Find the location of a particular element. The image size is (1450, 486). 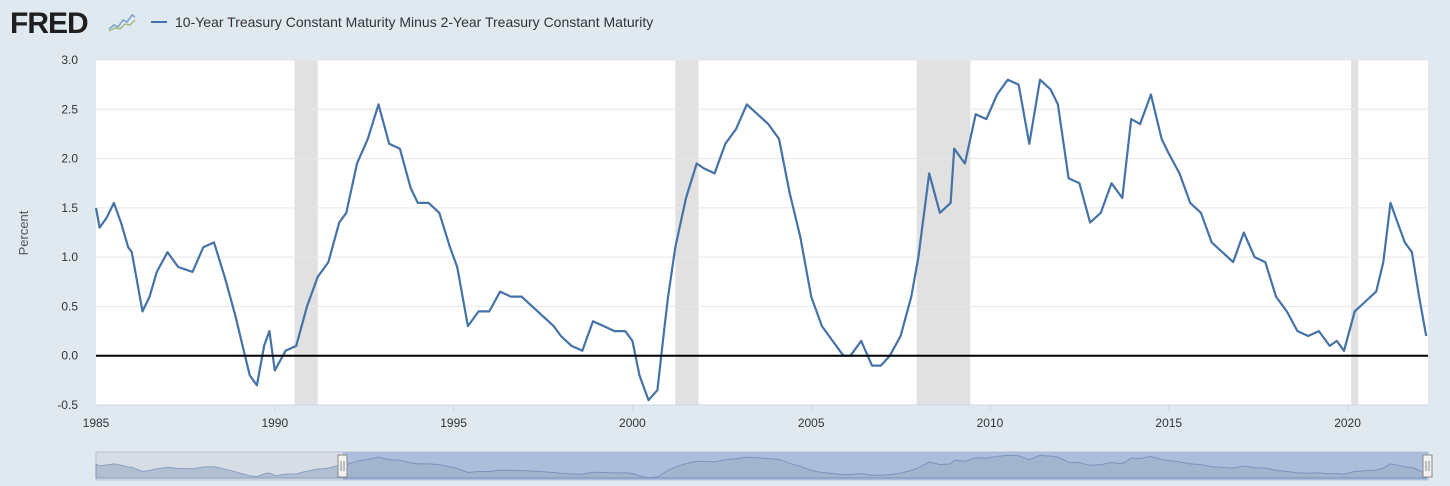

x-tick-label: 2000 is located at coordinates (632, 423).